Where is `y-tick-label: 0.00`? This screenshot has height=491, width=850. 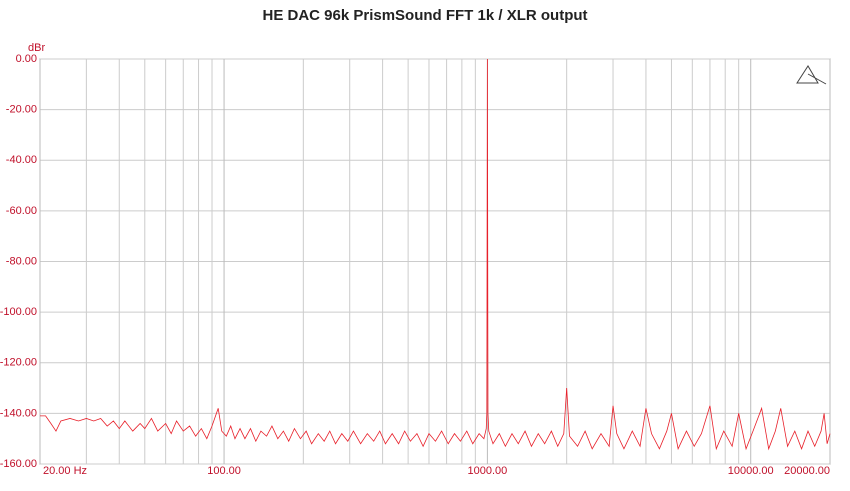
y-tick-label: 0.00 is located at coordinates (26, 59).